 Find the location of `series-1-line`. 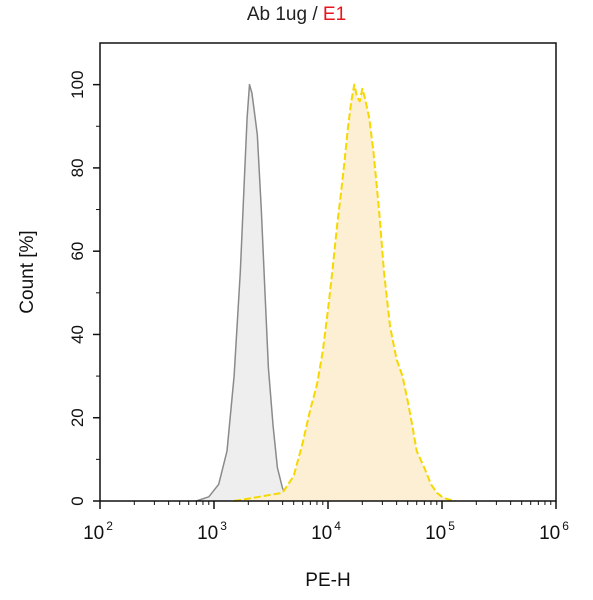

series-1-line is located at coordinates (245, 292).